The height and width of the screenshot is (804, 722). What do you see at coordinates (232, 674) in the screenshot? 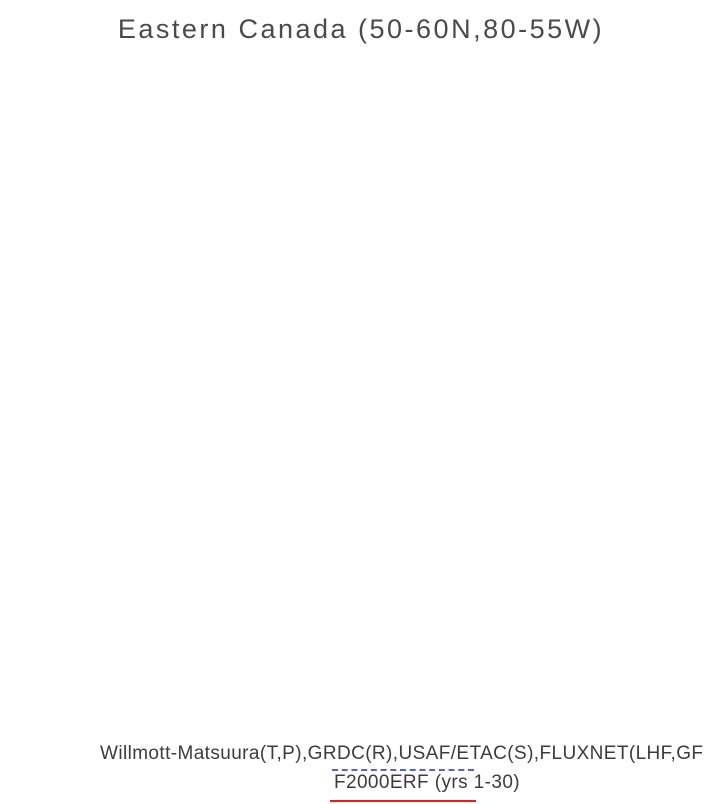
I see `chart-slot-evaporative-fraction` at bounding box center [232, 674].